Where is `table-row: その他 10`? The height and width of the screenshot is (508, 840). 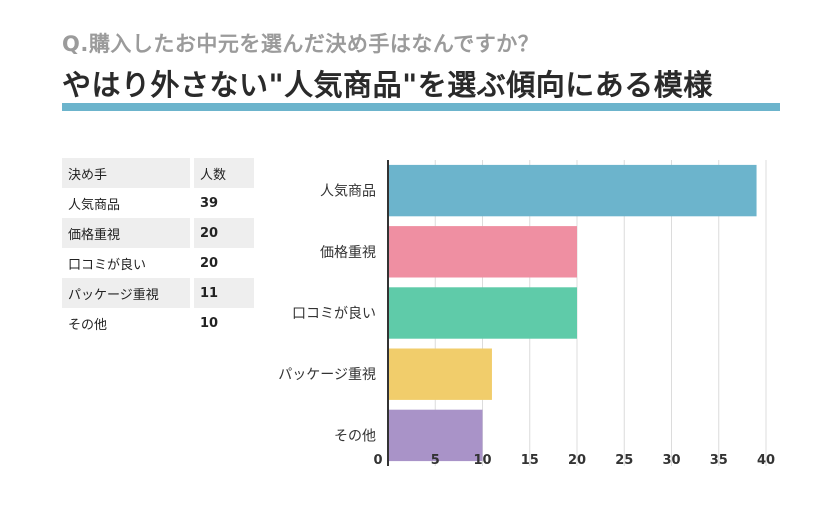 table-row: その他 10 is located at coordinates (158, 323).